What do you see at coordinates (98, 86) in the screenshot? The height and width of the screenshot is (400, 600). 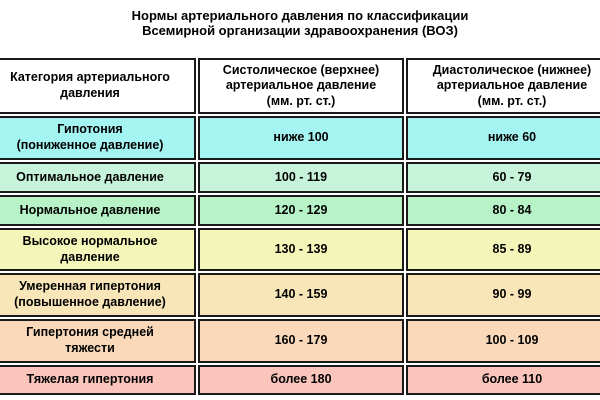 I see `column-header-category: Категория артериального давления` at bounding box center [98, 86].